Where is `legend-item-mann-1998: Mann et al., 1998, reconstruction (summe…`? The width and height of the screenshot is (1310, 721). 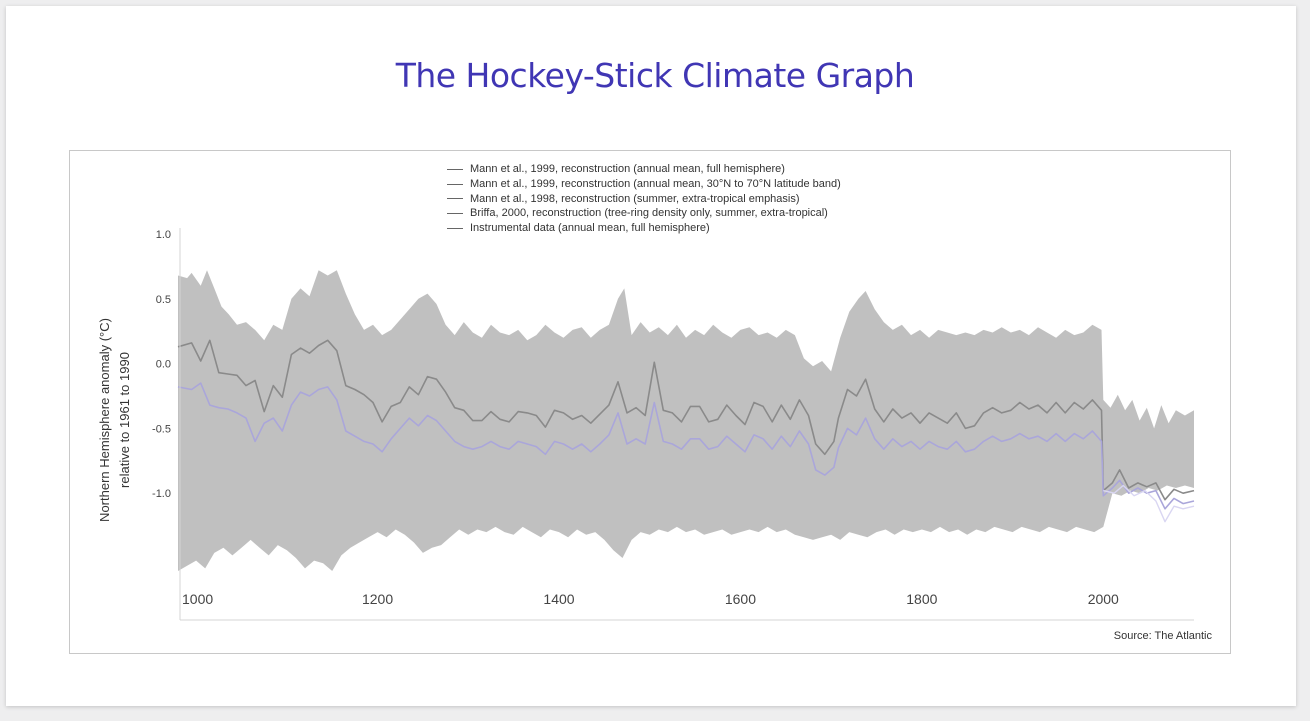
legend-item-mann-1998: Mann et al., 1998, reconstruction (summe… is located at coordinates (644, 198).